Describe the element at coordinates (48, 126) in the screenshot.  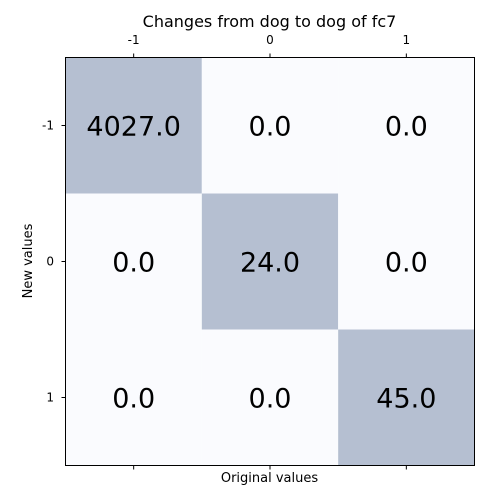
I see `left-tick-label-0: -1` at that location.